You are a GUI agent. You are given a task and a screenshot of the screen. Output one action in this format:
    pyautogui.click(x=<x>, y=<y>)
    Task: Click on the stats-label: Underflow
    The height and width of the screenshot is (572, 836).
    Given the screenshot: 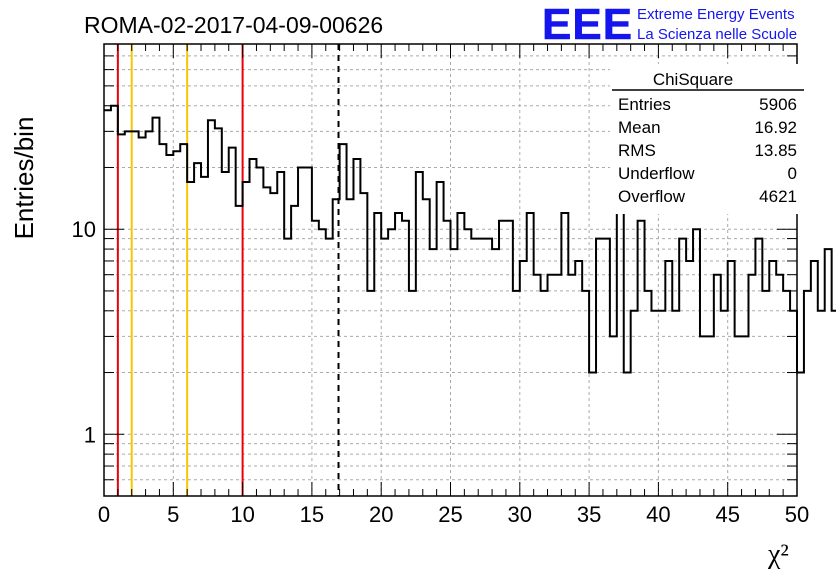 What is the action you would take?
    pyautogui.click(x=656, y=173)
    